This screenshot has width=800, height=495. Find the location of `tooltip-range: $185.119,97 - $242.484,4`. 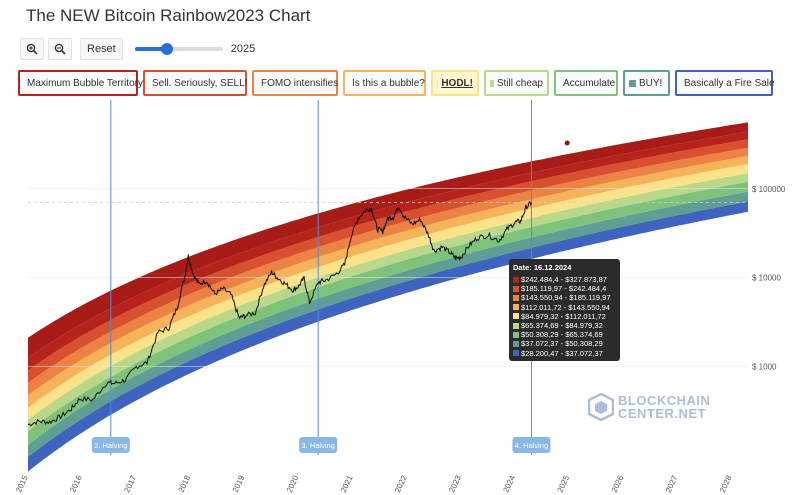

tooltip-range: $185.119,97 - $242.484,4 is located at coordinates (564, 289).